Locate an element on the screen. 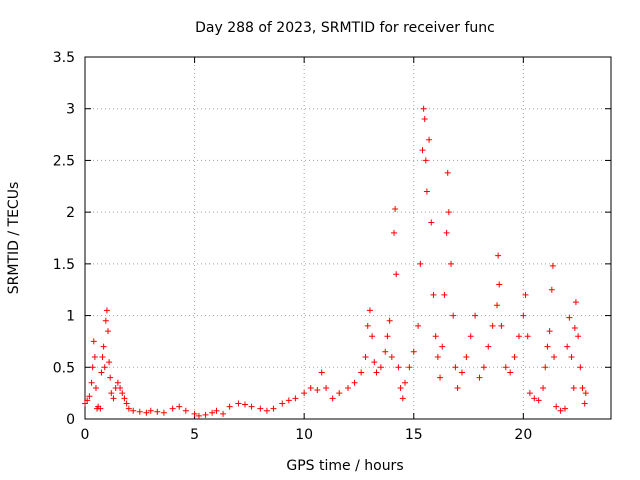 This screenshot has width=640, height=480. y-tick-label: 2 is located at coordinates (70, 213).